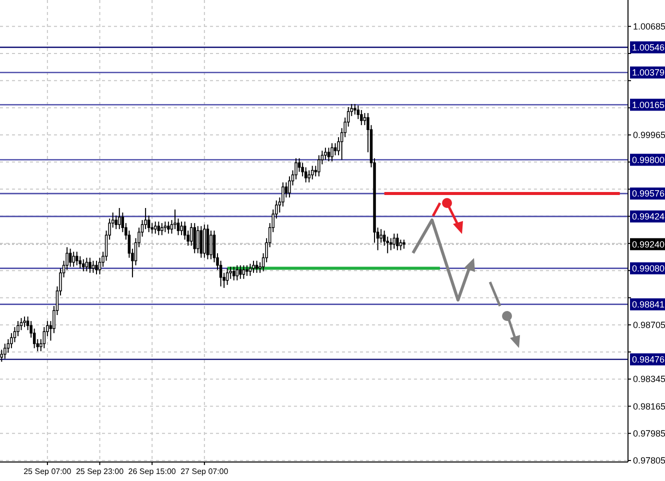 The height and width of the screenshot is (481, 665). I want to click on y-tick-label: 0.97805, so click(649, 461).